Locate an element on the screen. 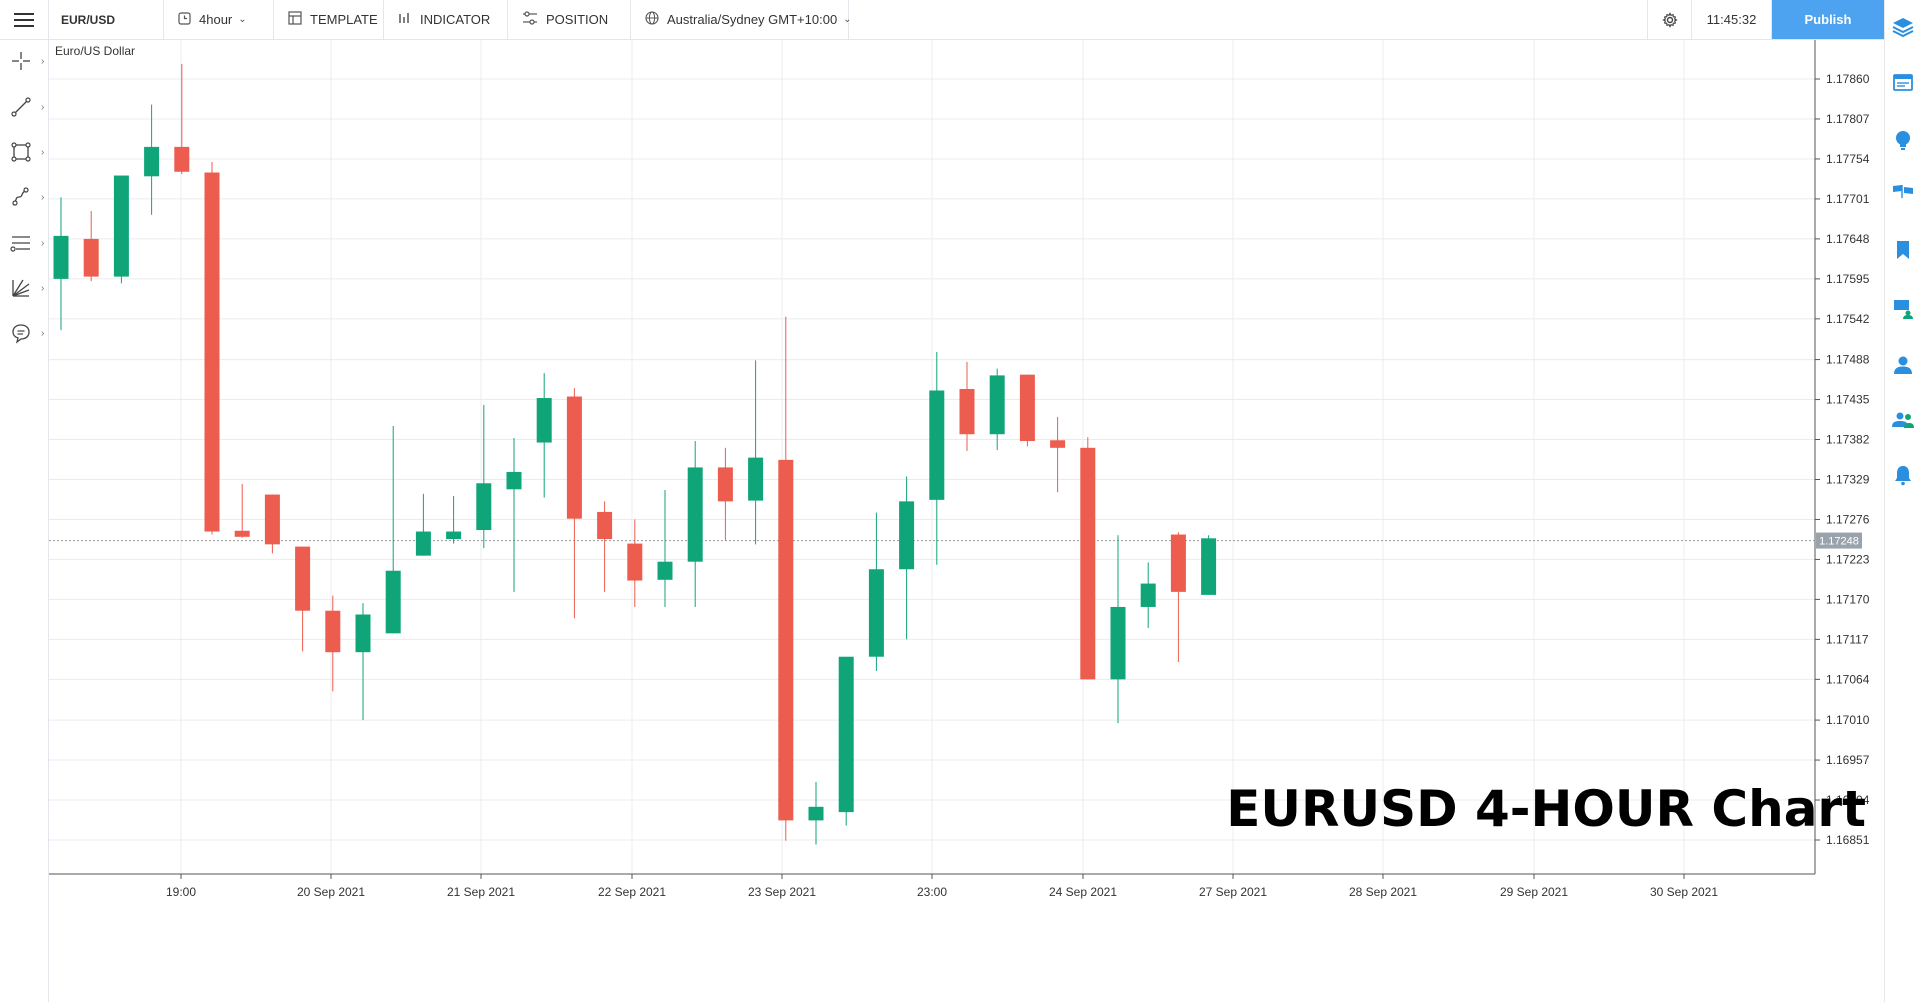  y-tick-label: 1.17170 is located at coordinates (1848, 599).